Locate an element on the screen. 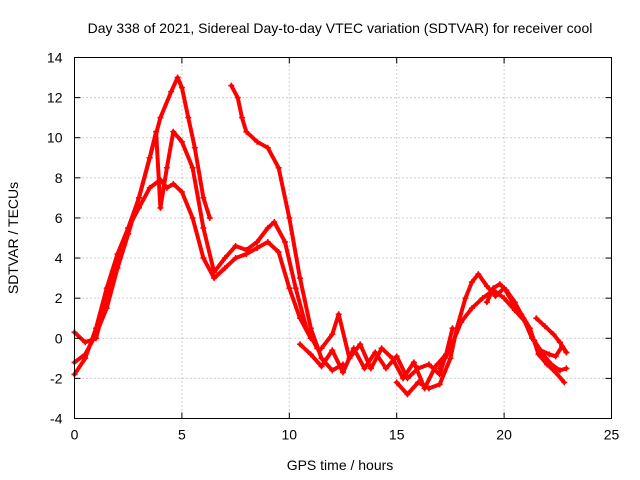  x-axis-label: GPS time / hours is located at coordinates (340, 465).